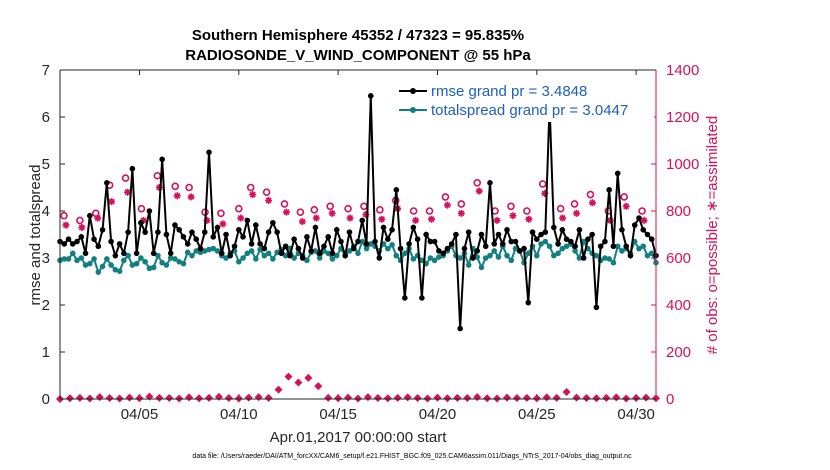  I want to click on y-right-tick-label: 0, so click(670, 399).